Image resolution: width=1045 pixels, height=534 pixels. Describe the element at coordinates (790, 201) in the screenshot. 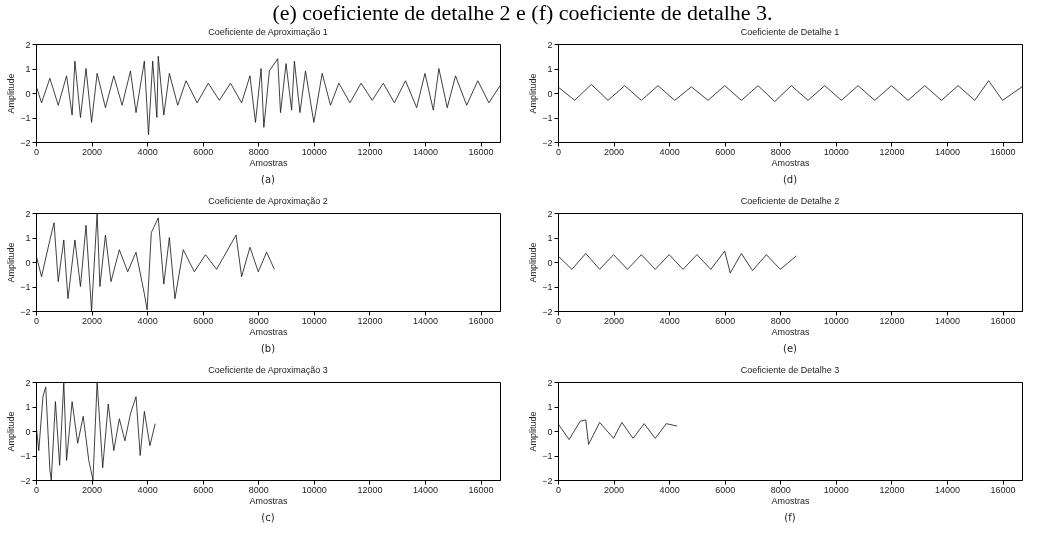

I see `chart-title: Coeficiente de Detalhe 2` at that location.